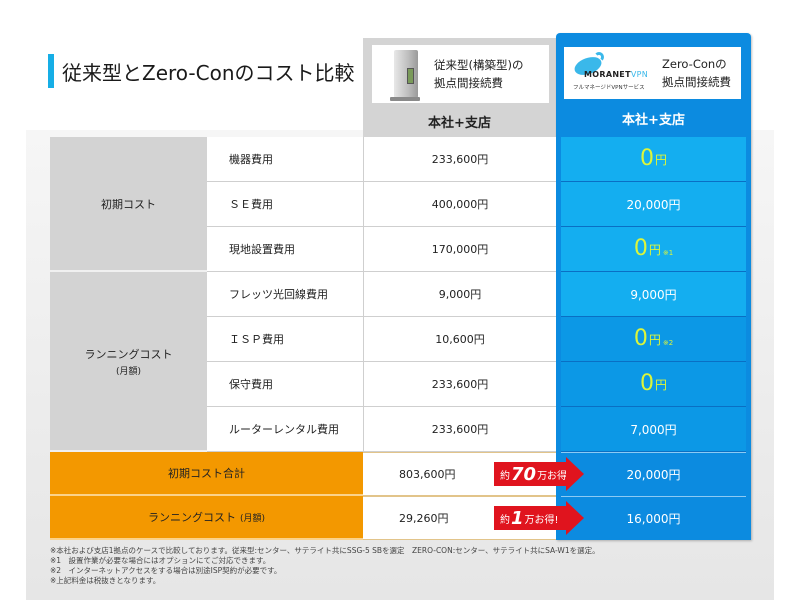 The height and width of the screenshot is (600, 799). I want to click on title-accent-bar, so click(51, 71).